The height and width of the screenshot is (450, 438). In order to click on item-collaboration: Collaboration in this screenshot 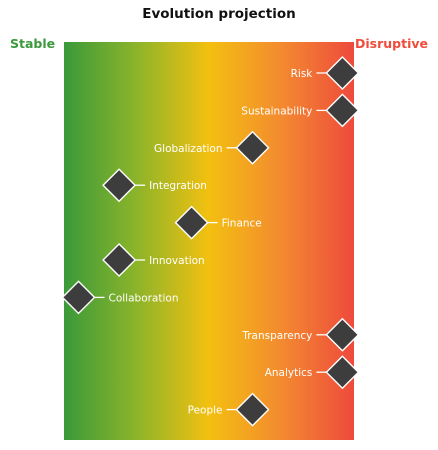, I will do `click(120, 297)`.